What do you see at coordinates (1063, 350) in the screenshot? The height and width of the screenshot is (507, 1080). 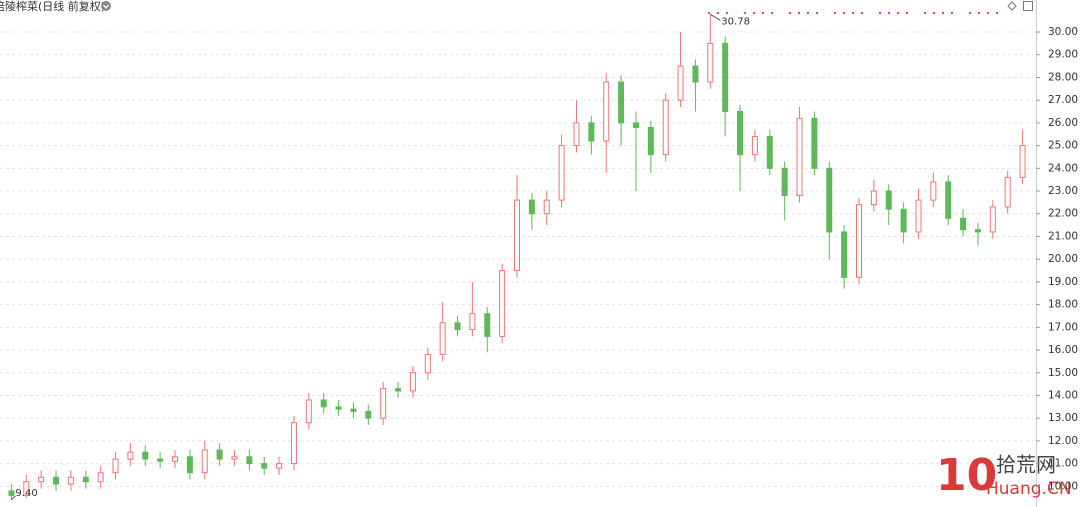 I see `y-tick-label: 16.00` at bounding box center [1063, 350].